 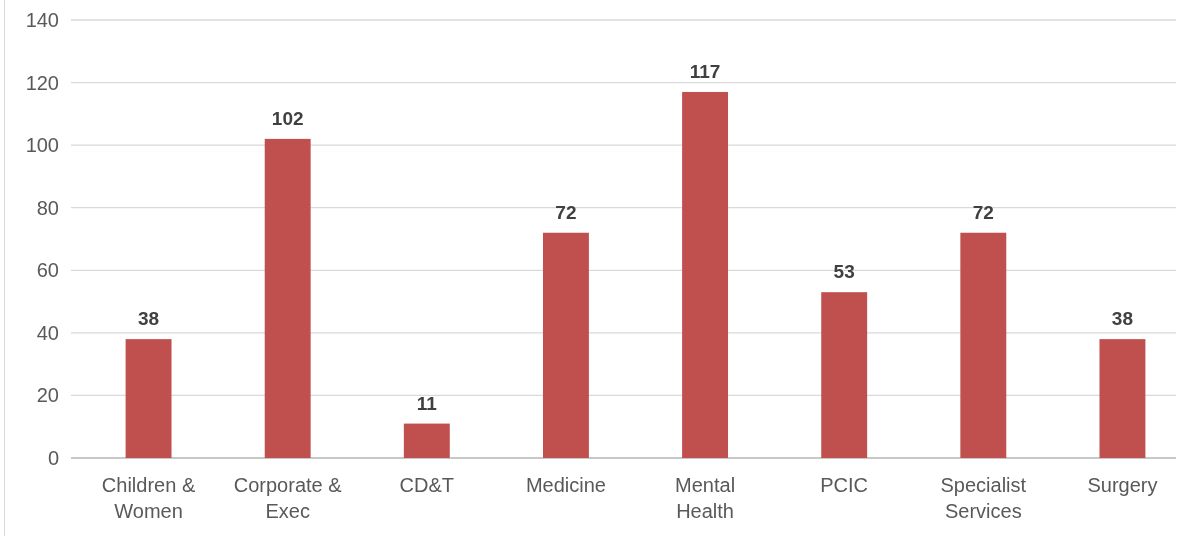 I want to click on y-tick-label: 80, so click(x=47, y=207).